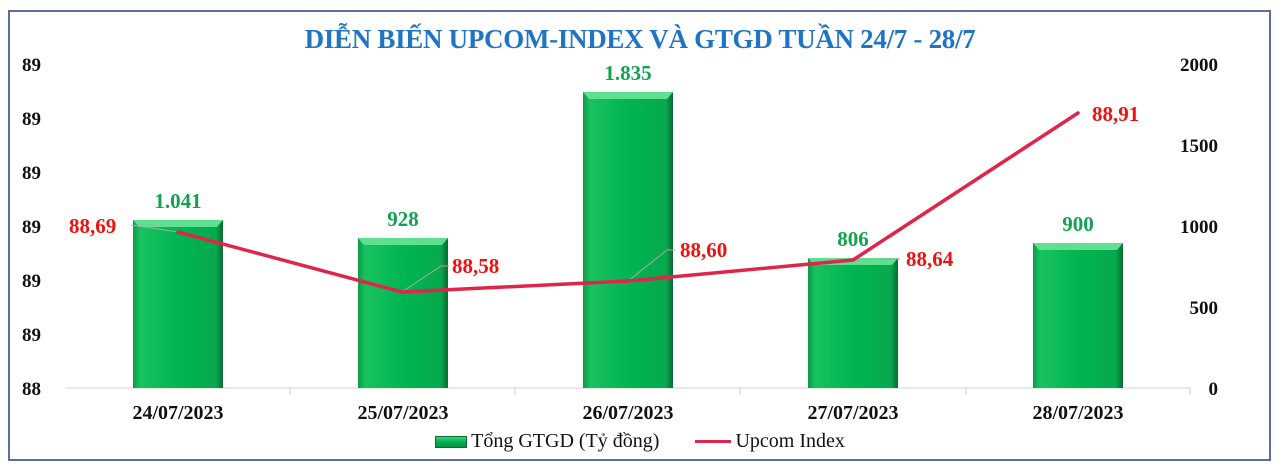 This screenshot has width=1280, height=472. I want to click on bar-swatch-icon, so click(451, 441).